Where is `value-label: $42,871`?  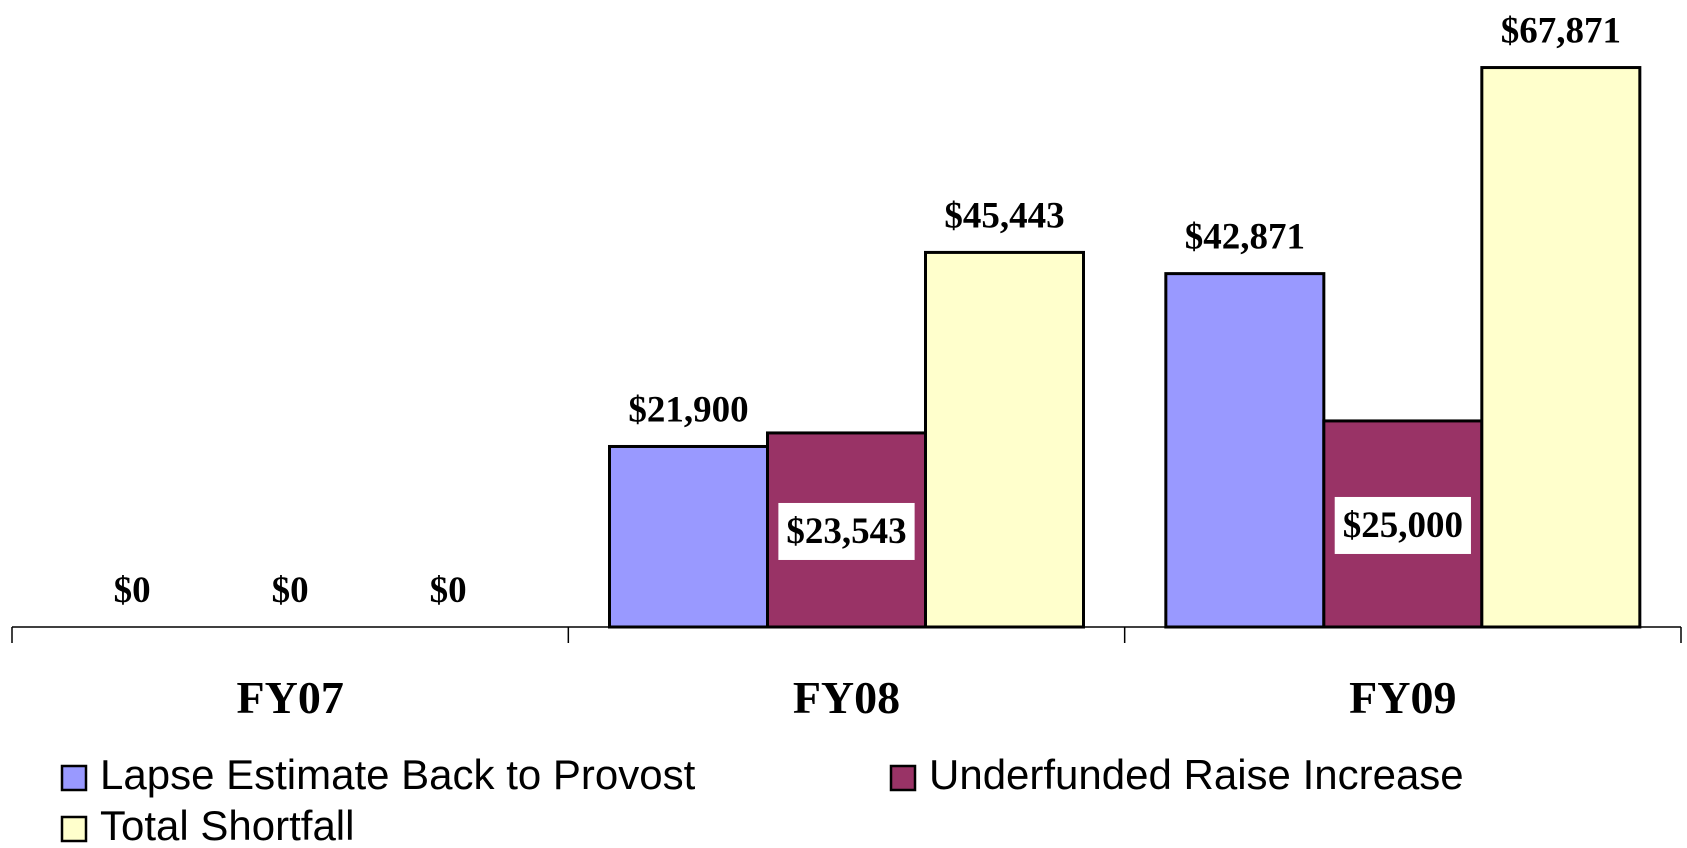 value-label: $42,871 is located at coordinates (1245, 237).